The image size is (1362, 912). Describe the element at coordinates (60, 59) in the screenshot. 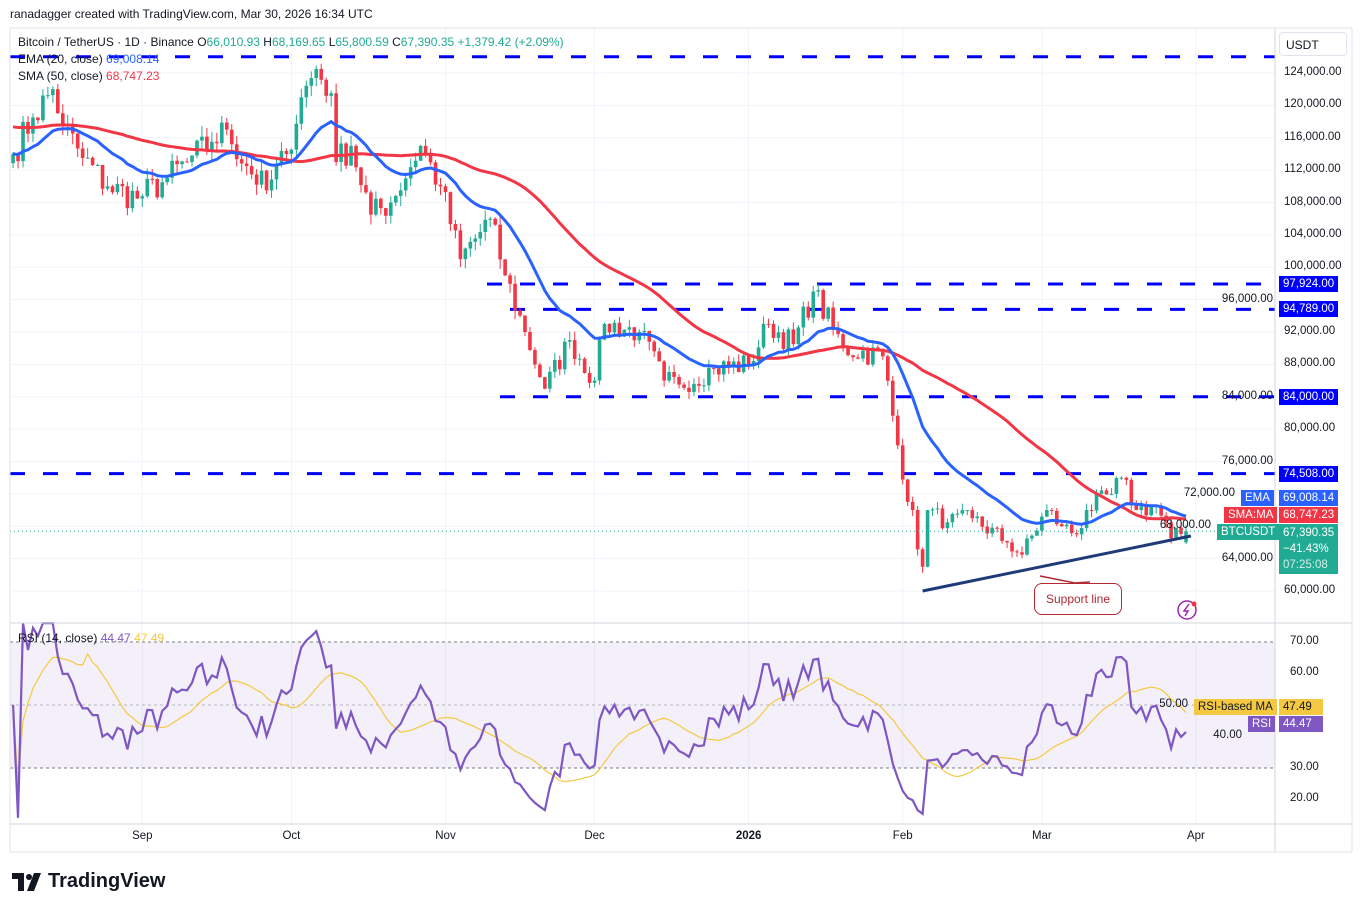

I see `ema-legend-label: EMA (20, close)` at that location.